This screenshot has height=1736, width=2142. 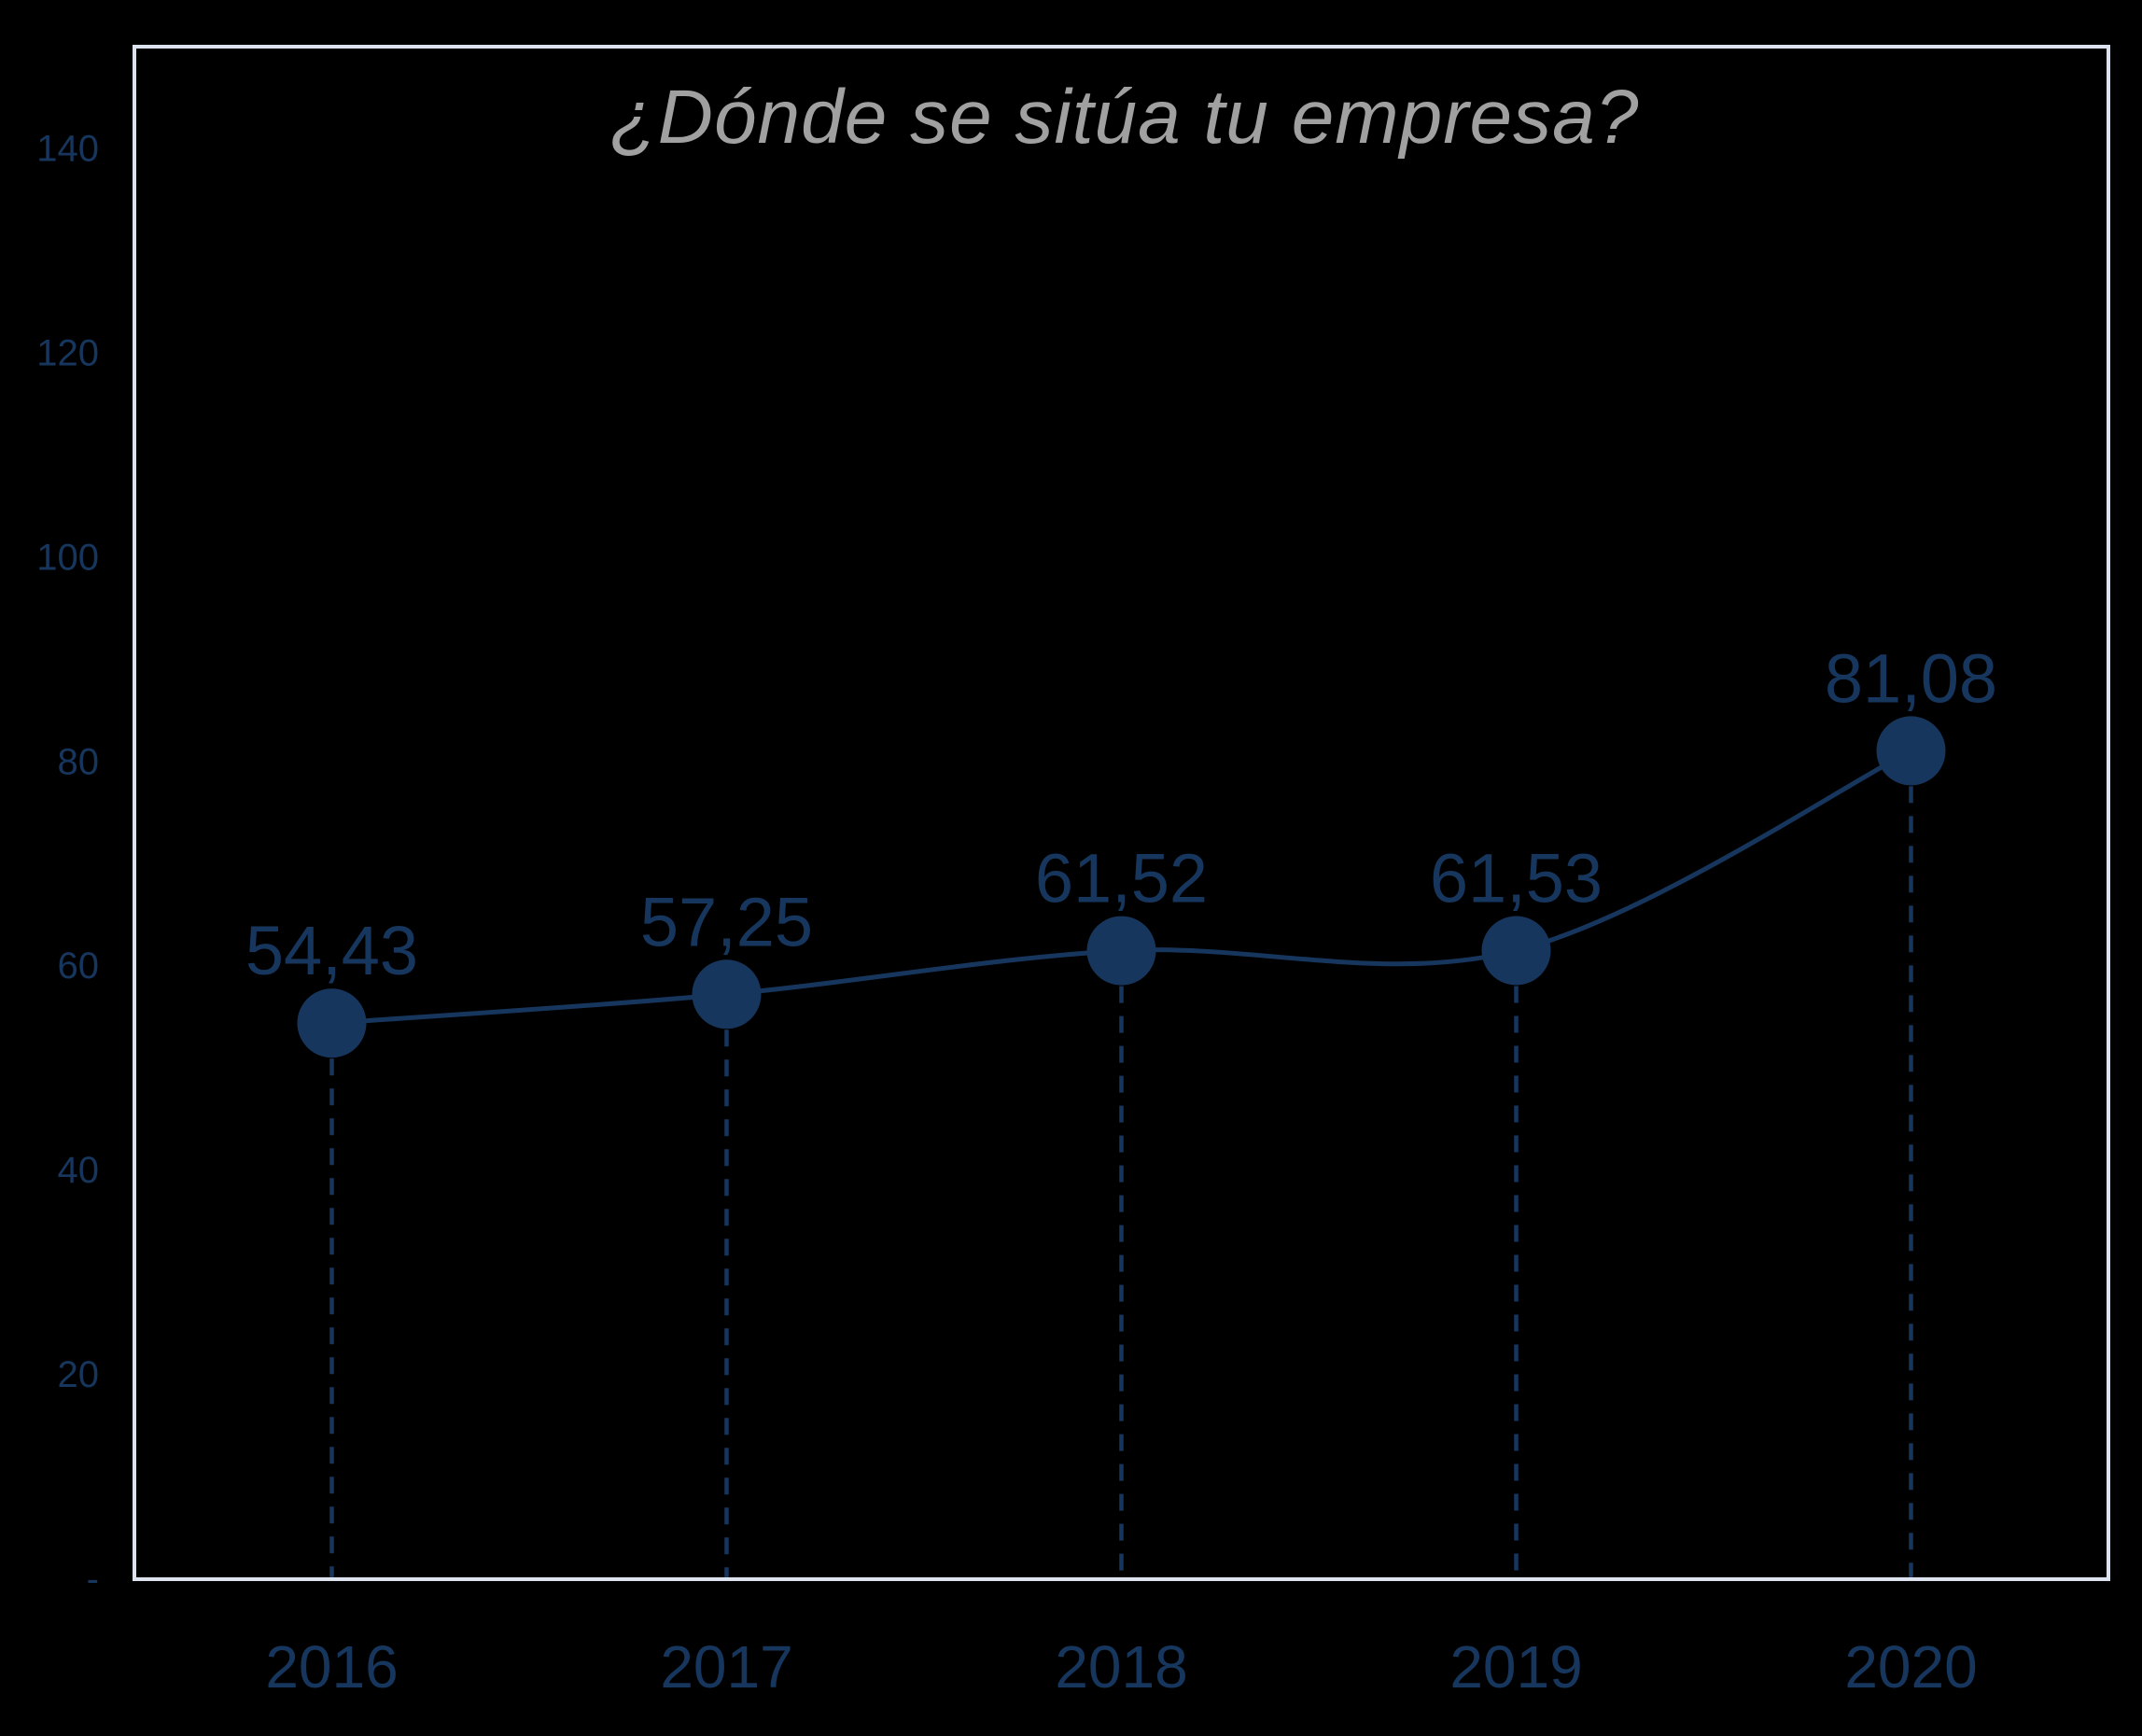 What do you see at coordinates (726, 1667) in the screenshot?
I see `x-category-label: 2017` at bounding box center [726, 1667].